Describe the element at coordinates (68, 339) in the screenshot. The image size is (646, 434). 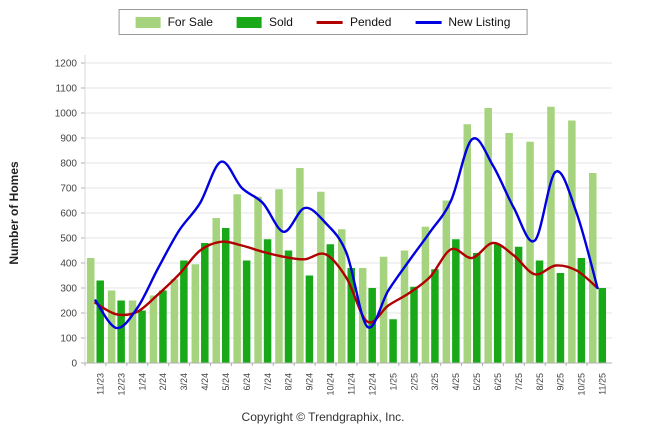
I see `y-tick-label: 100` at that location.